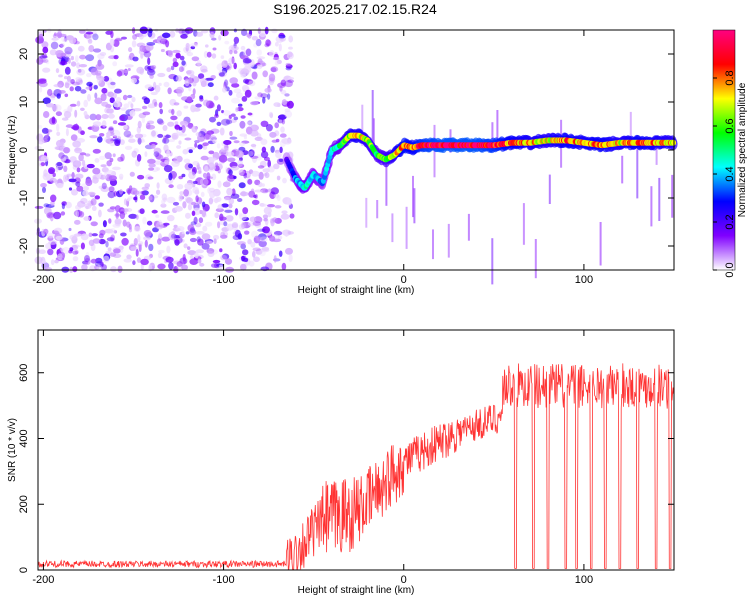 The image size is (750, 600). Describe the element at coordinates (24, 373) in the screenshot. I see `y-tick-label: 600` at that location.